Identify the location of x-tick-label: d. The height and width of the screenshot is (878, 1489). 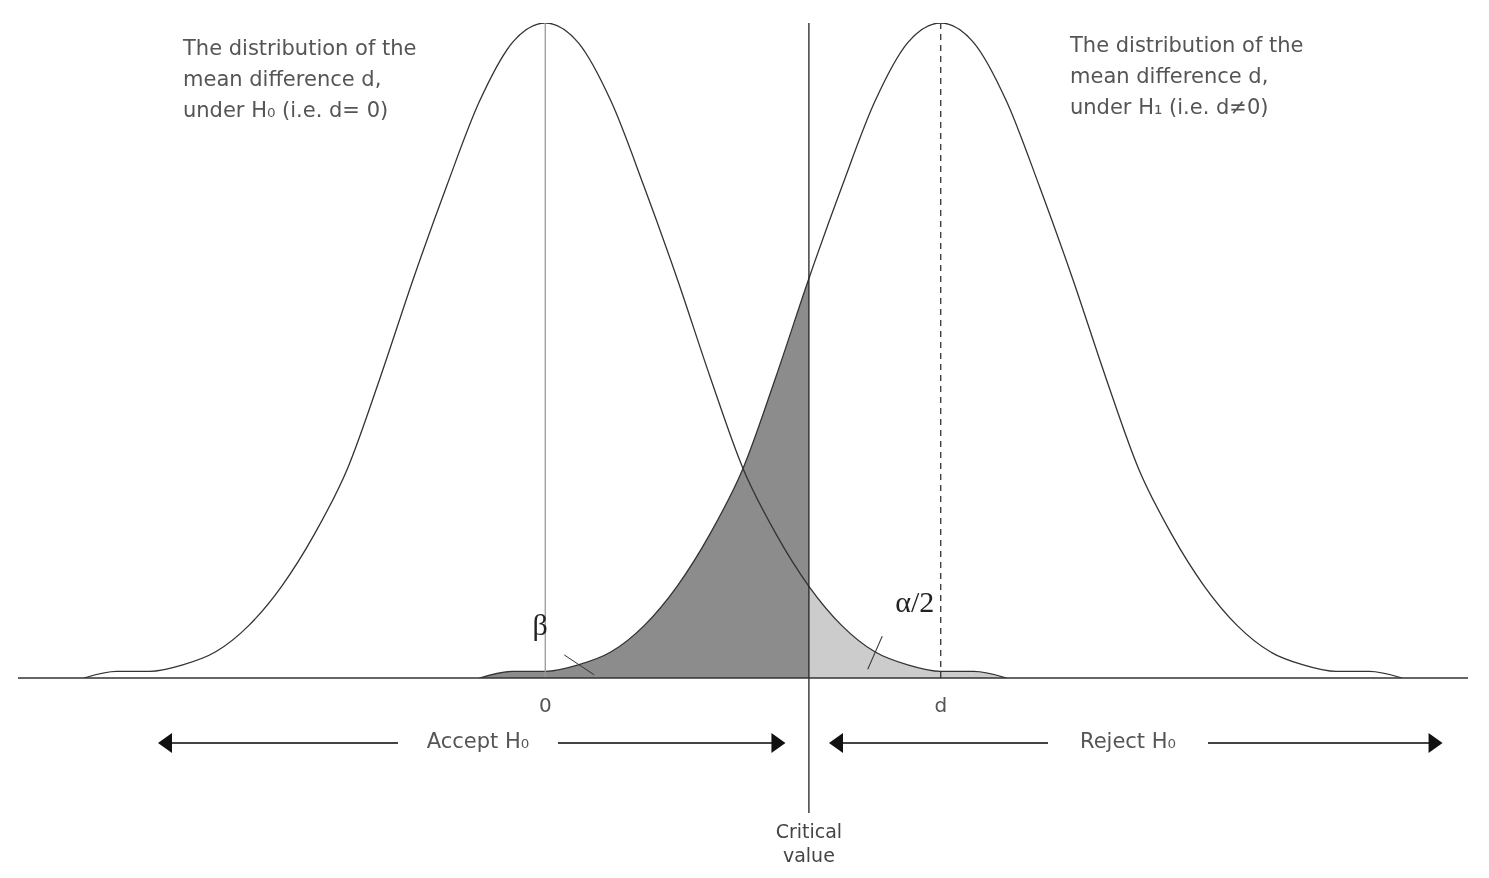
(941, 705).